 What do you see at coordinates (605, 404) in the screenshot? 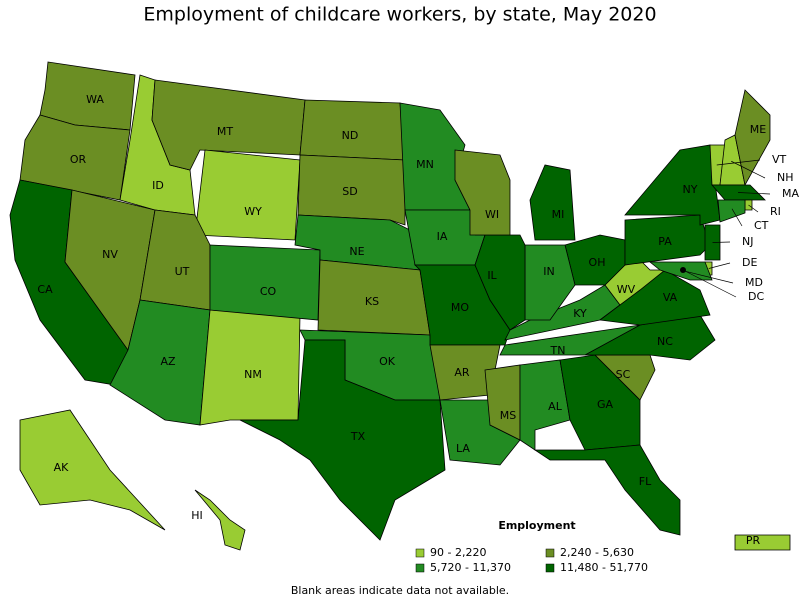
I see `state-label: GA` at bounding box center [605, 404].